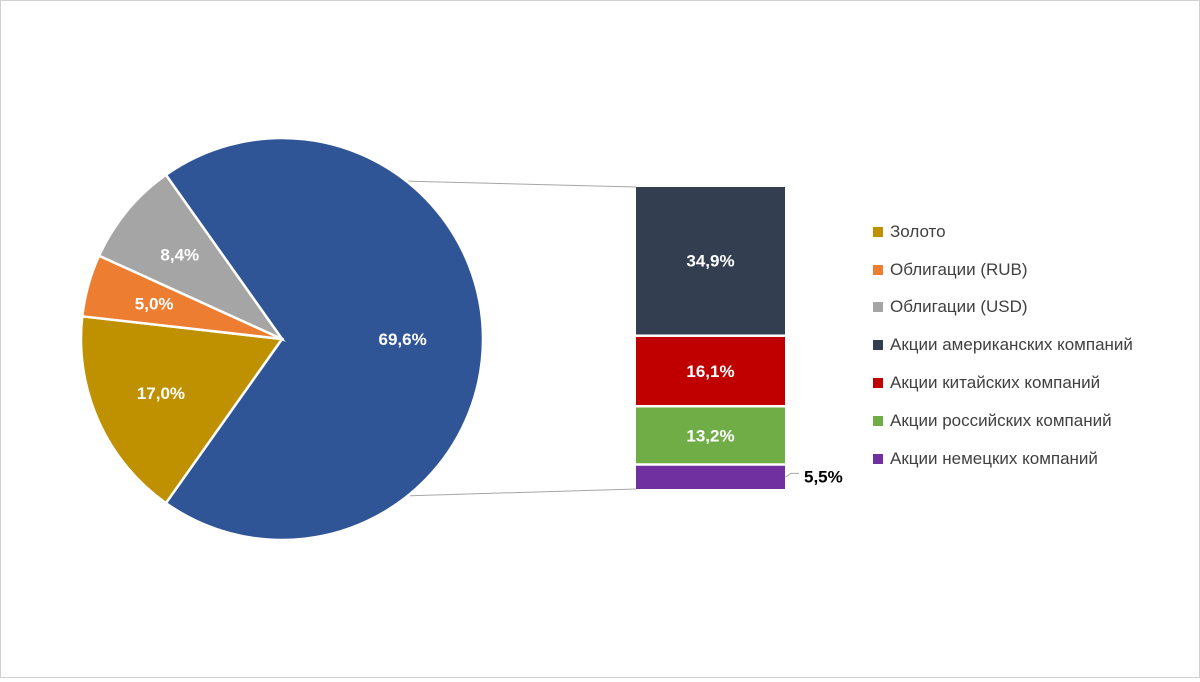 Image resolution: width=1200 pixels, height=682 pixels. I want to click on stacked-bar: 34,9% 16,1% 13,2% 5,5%, so click(739, 338).